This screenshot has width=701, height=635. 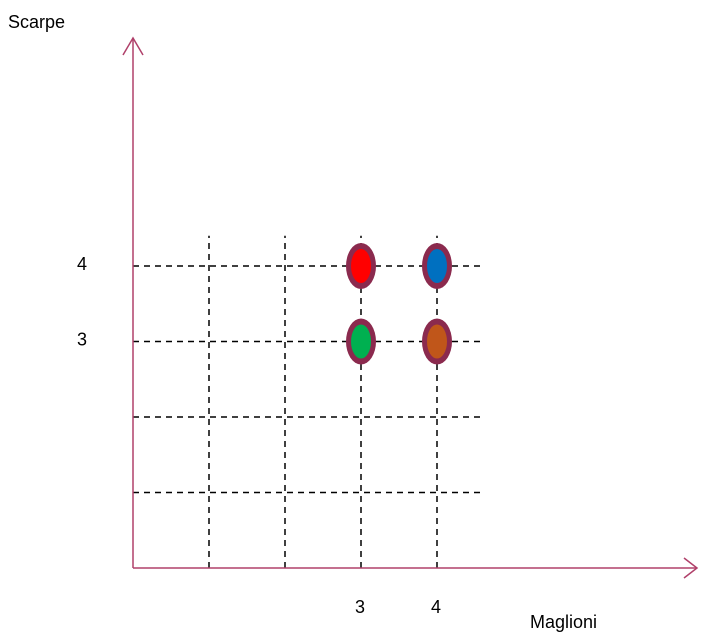 I want to click on y-axis-arrowhead, so click(x=133, y=46).